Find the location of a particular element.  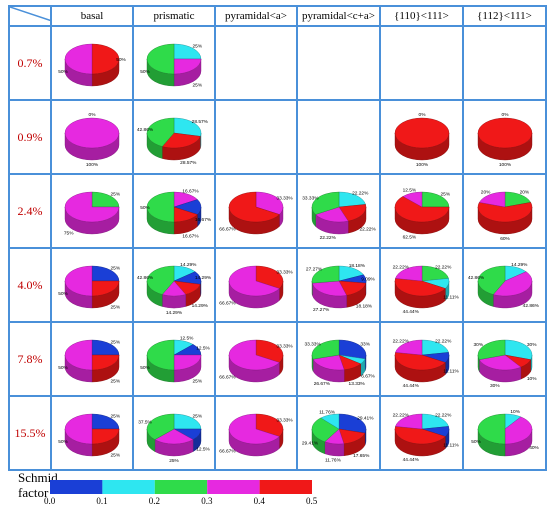

pie-label-2-3-0: 22.22% is located at coordinates (360, 193).